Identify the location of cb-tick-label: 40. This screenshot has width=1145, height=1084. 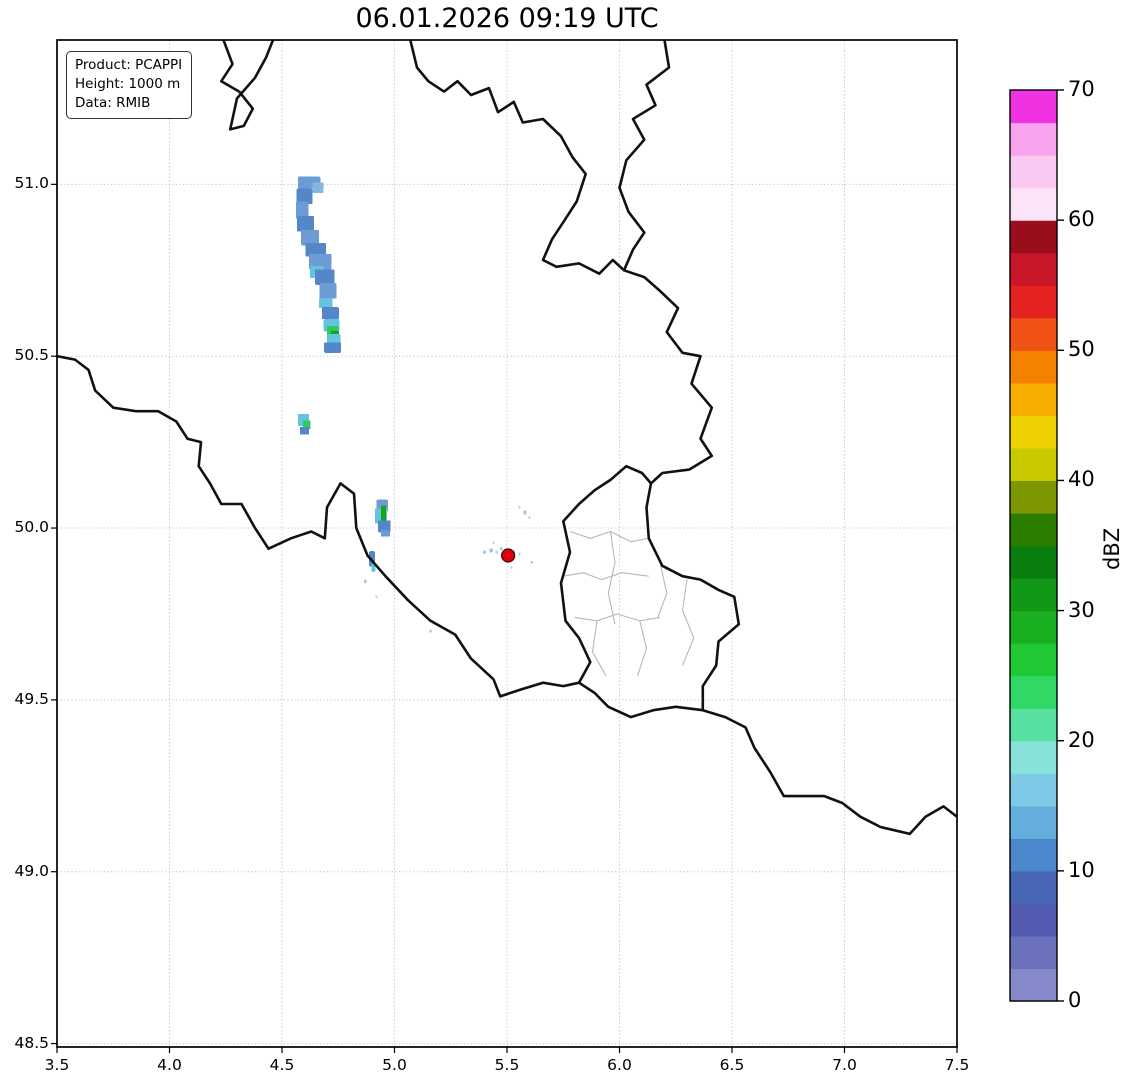
(1081, 479).